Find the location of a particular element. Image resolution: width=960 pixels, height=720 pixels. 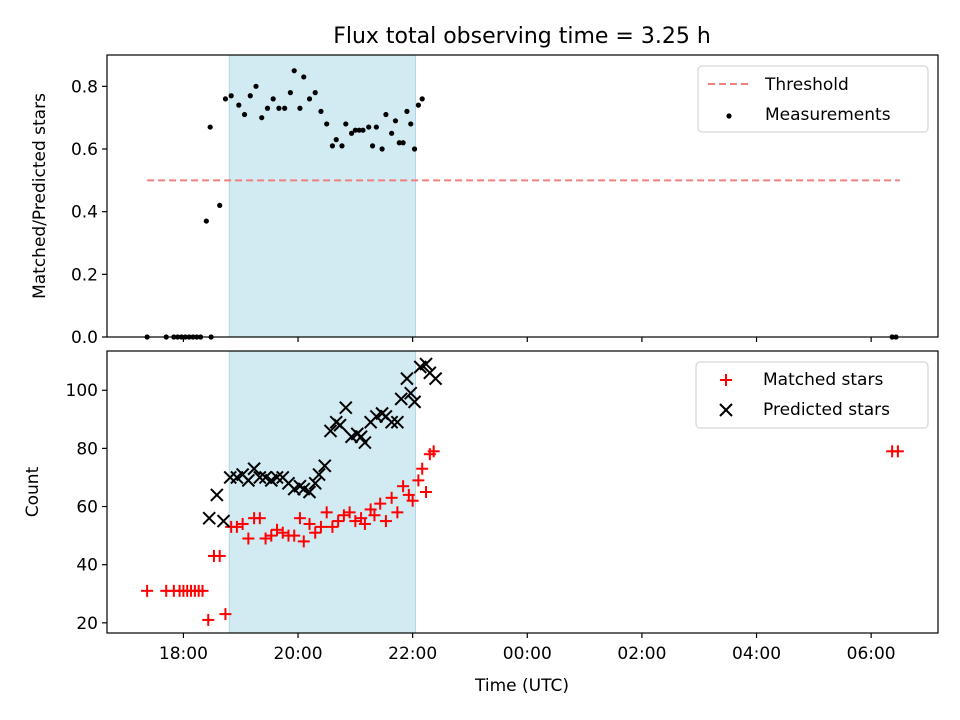

count-y-tick-label: 100 is located at coordinates (82, 391).